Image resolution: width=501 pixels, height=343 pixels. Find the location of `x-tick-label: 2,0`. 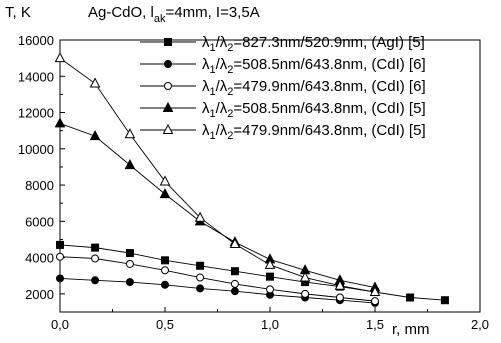

x-tick-label: 2,0 is located at coordinates (480, 324).